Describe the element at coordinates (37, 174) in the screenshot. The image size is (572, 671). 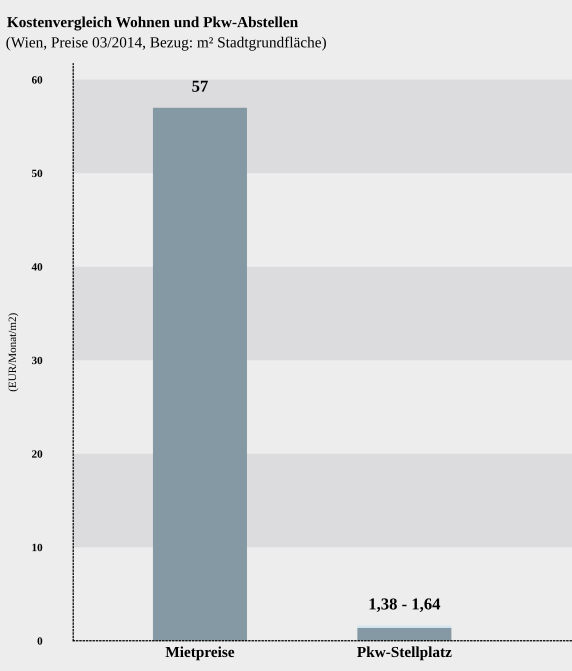
I see `y-tick-label: 50` at that location.